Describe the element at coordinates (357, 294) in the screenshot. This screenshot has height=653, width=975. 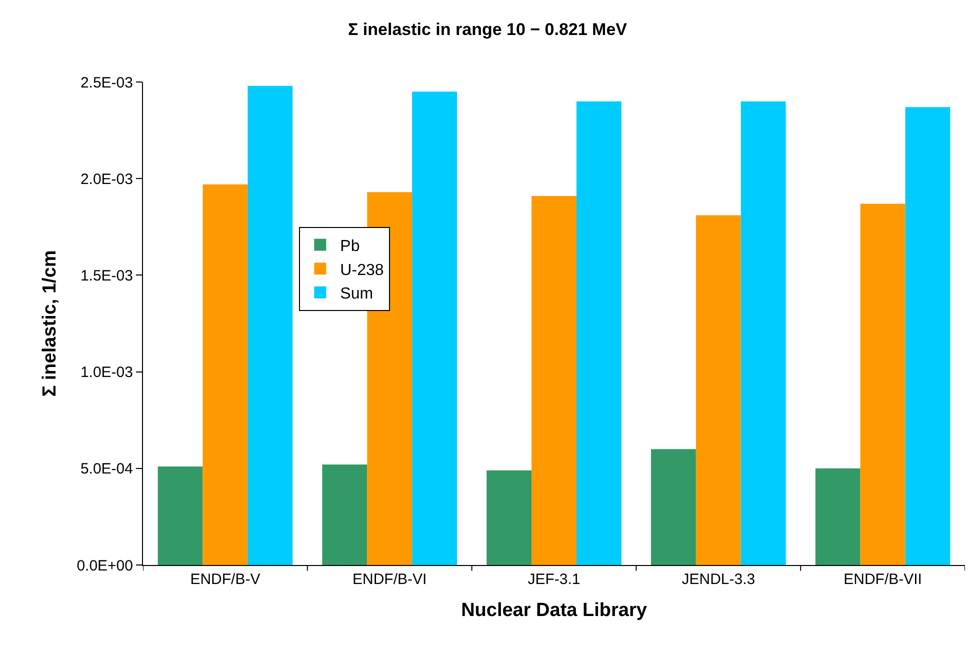
I see `legend-label: Sum` at that location.